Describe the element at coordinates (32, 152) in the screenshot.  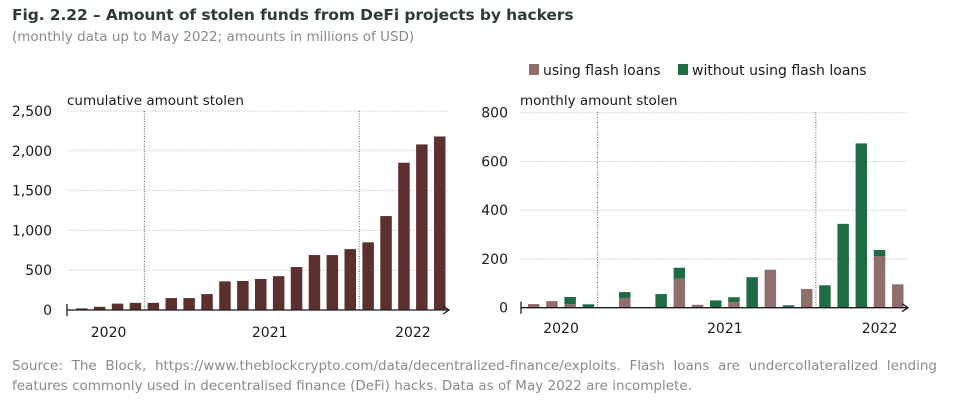
I see `y-tick-label: 2,000` at that location.